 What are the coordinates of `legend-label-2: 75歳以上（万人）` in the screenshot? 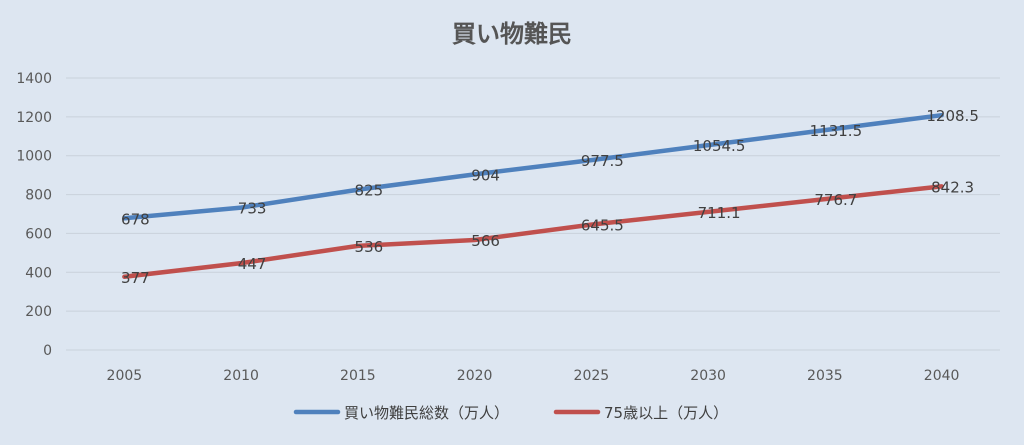 It's located at (666, 413).